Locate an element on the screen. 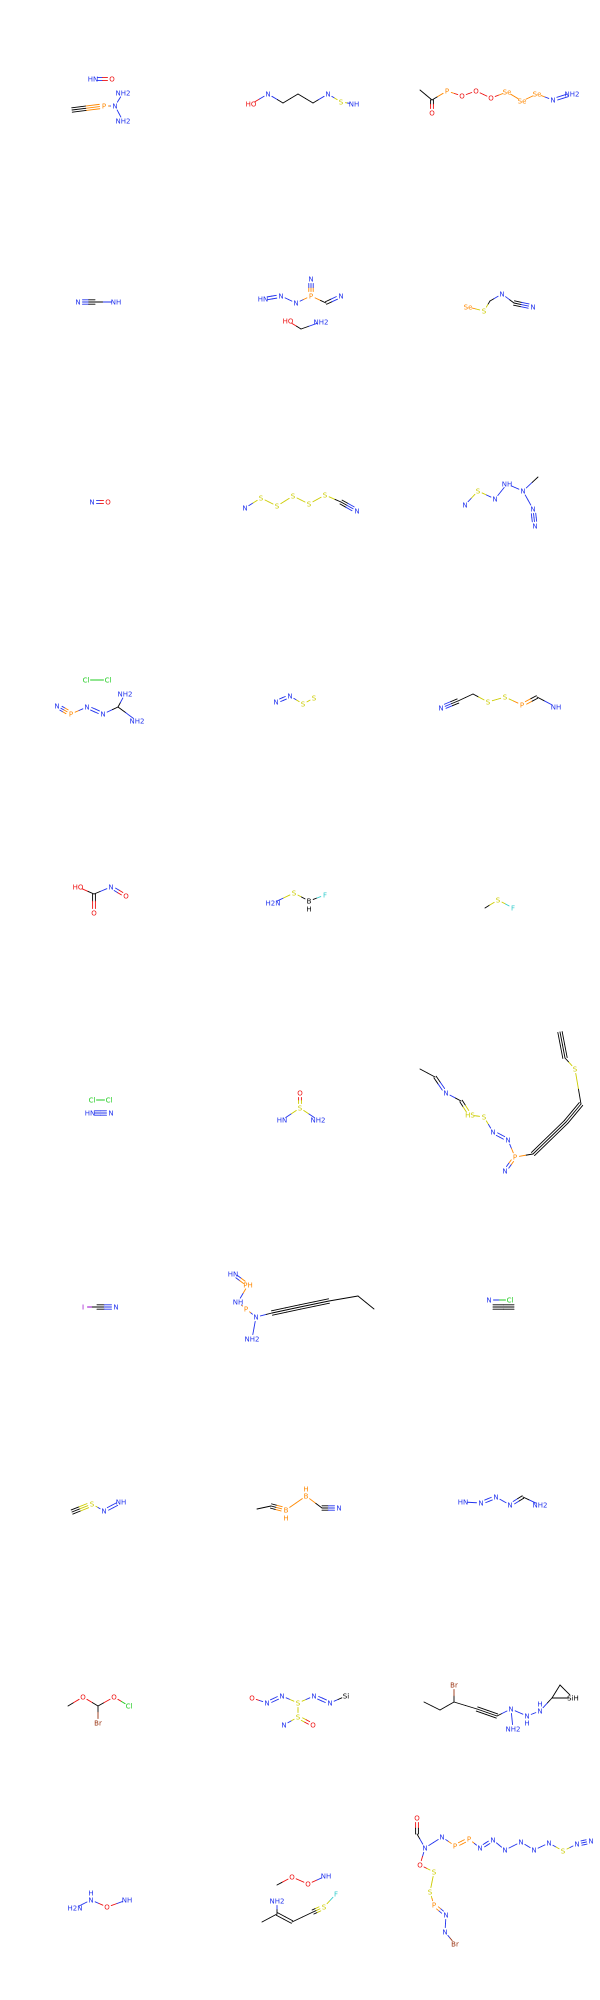 The image size is (600, 2000). atom-label: SiH is located at coordinates (573, 1699).